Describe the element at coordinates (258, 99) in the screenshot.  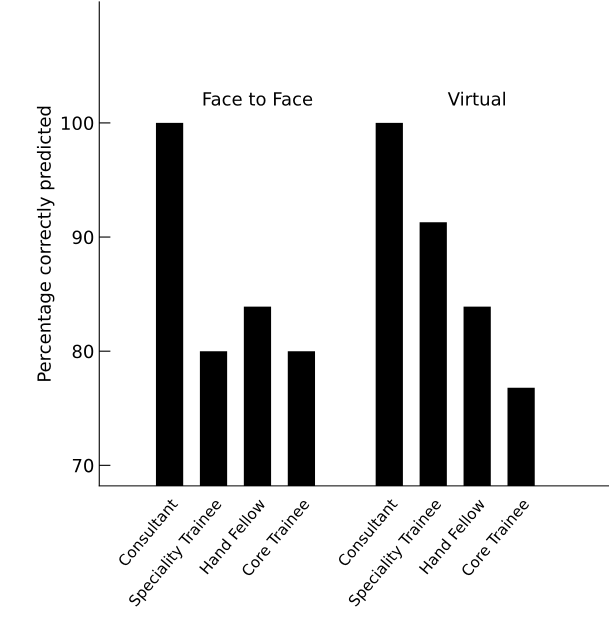
I see `annotation: Face to Face` at that location.